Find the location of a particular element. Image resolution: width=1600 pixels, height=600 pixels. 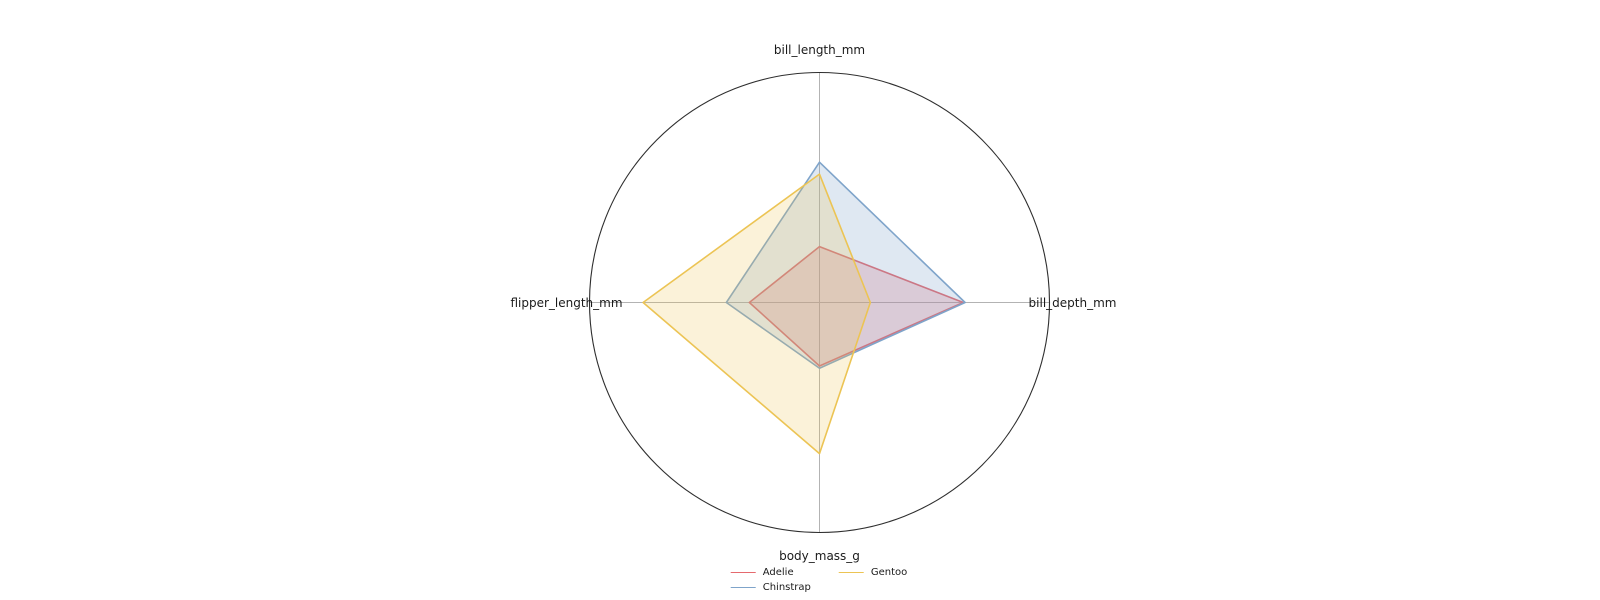

series-polygon-chinstrap is located at coordinates (845, 265).